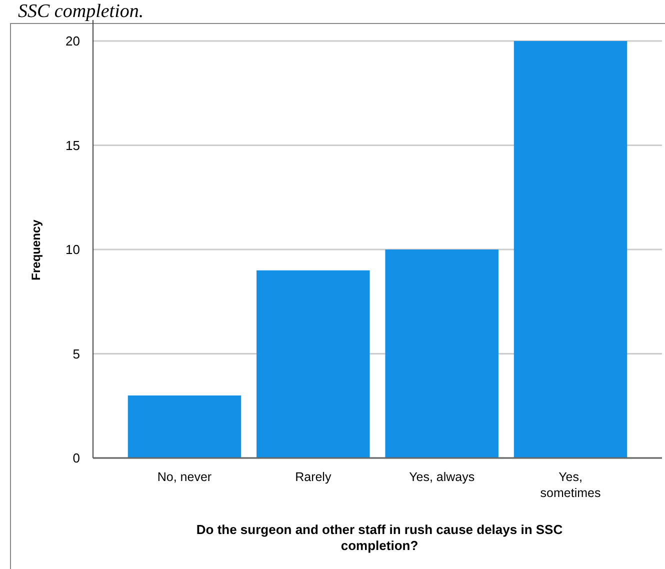 The width and height of the screenshot is (665, 569). What do you see at coordinates (36, 249) in the screenshot?
I see `y-axis-title: Frequency` at bounding box center [36, 249].